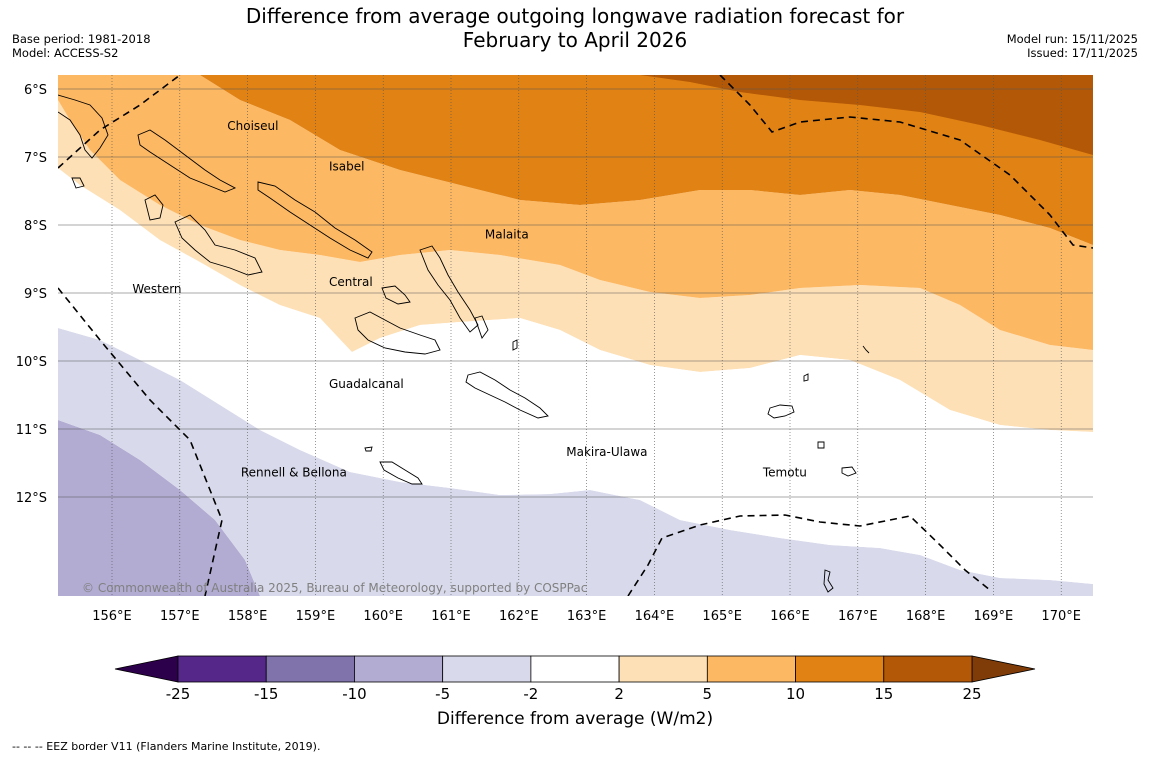  I want to click on region-label: Western, so click(156, 289).